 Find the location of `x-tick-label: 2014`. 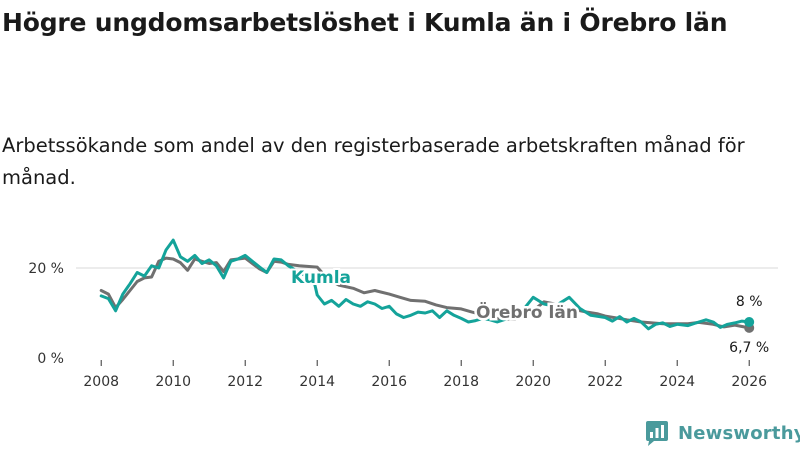

x-tick-label: 2014 is located at coordinates (317, 382).